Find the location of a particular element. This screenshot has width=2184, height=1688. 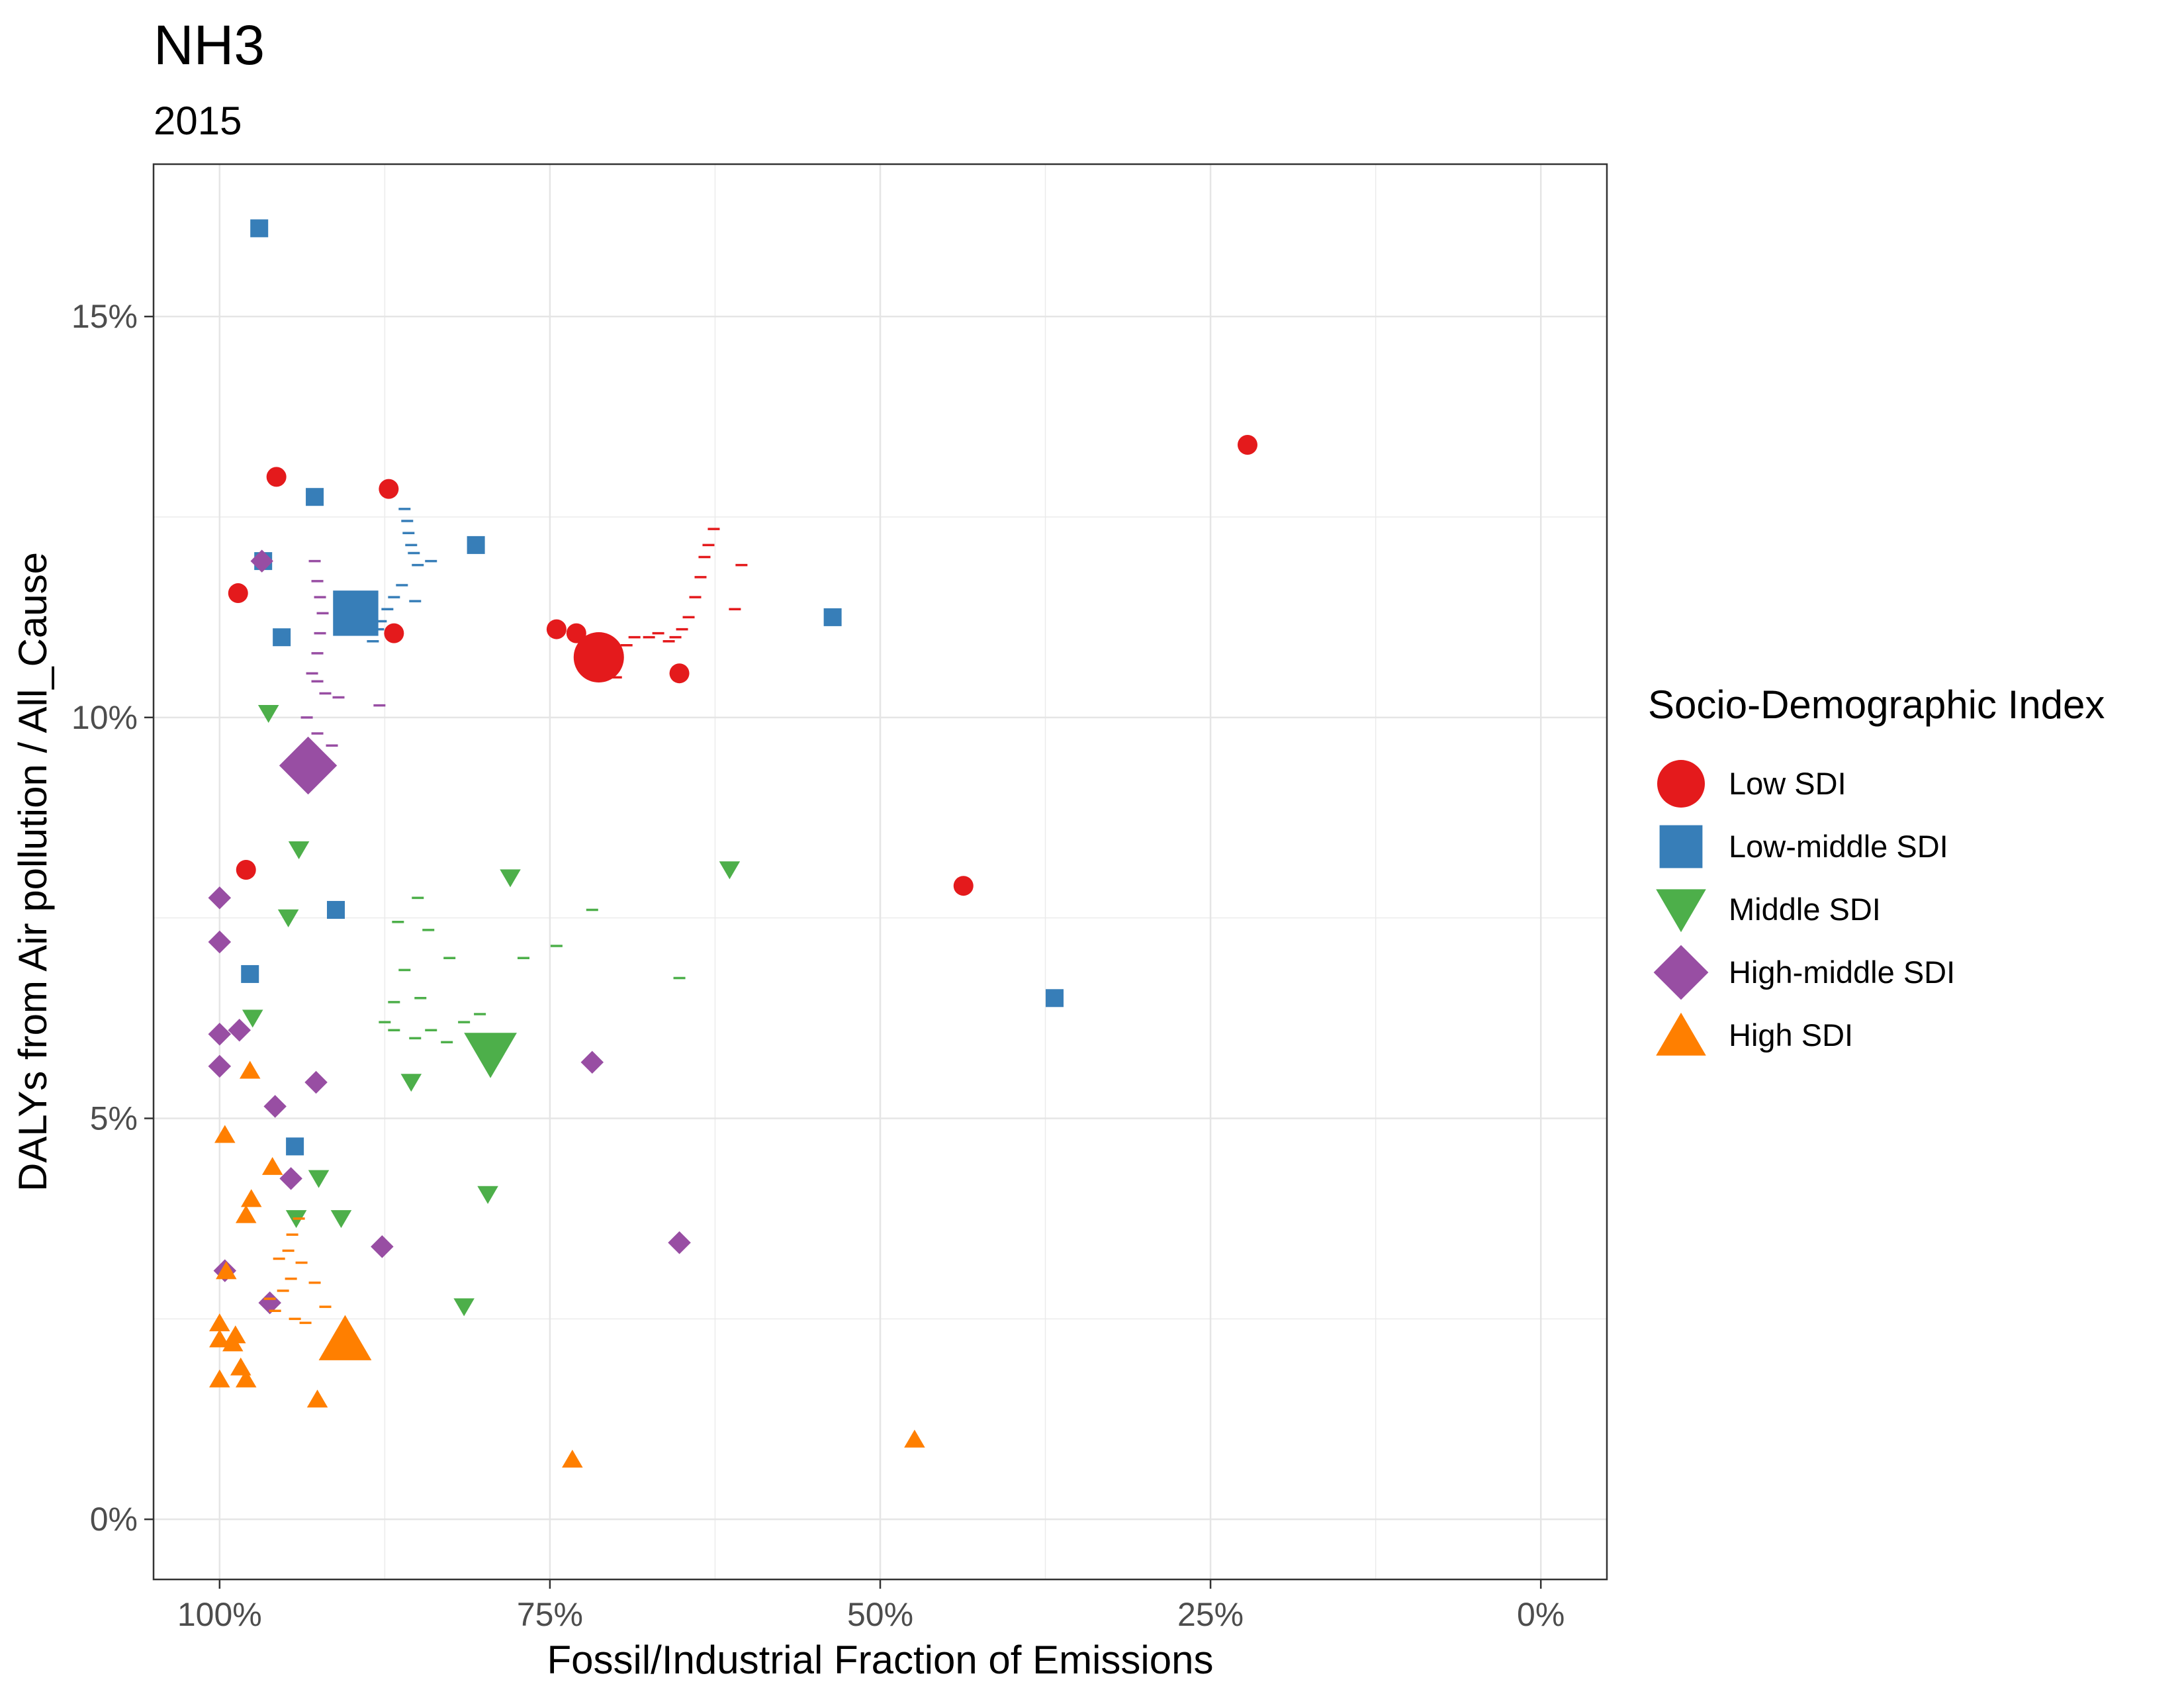

legend-item: Middle SDI is located at coordinates (1877, 909).